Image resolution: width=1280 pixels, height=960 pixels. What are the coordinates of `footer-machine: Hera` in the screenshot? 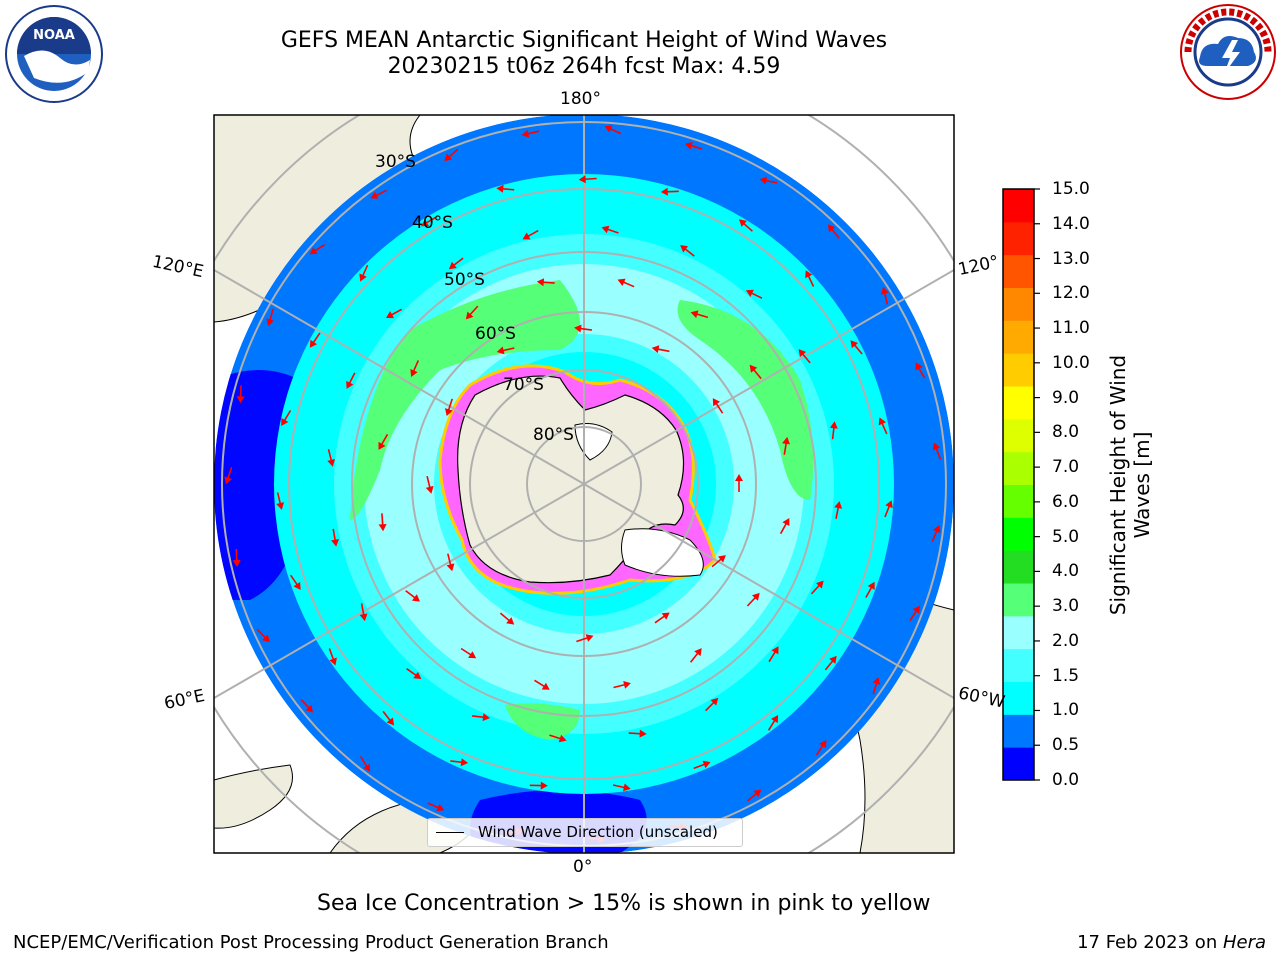 It's located at (1244, 942).